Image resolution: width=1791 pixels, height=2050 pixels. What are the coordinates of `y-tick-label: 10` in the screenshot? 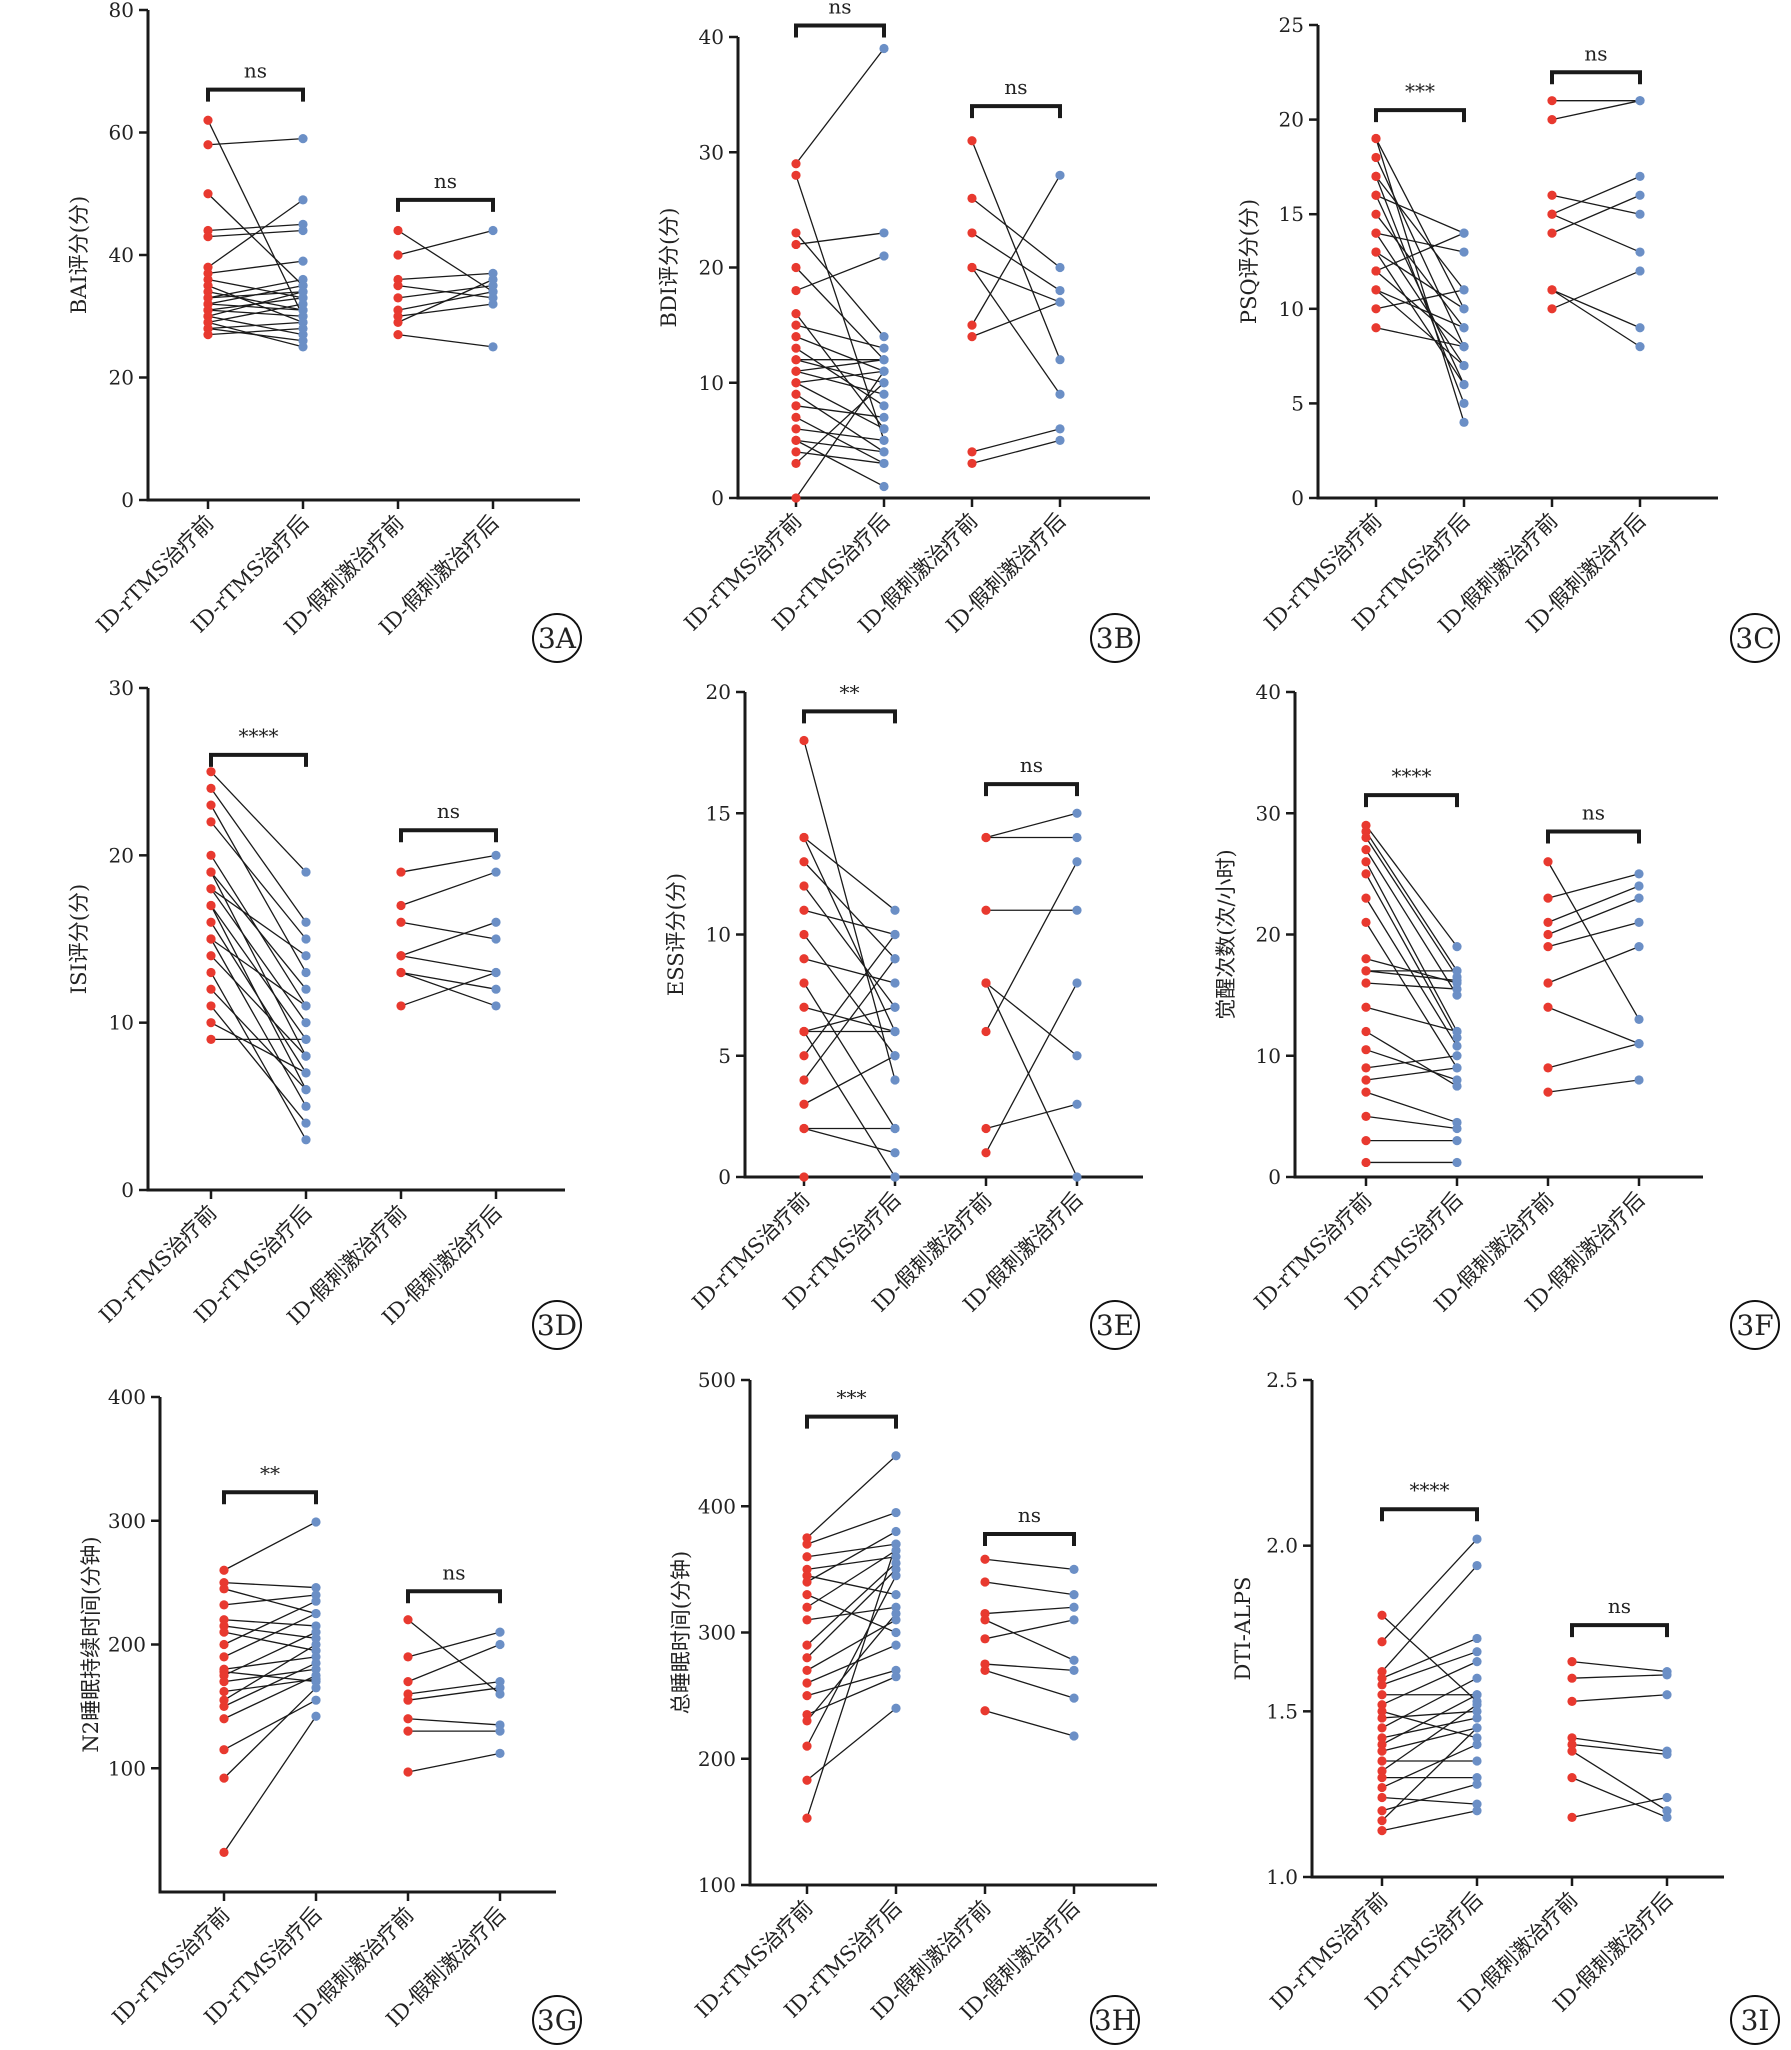 It's located at (1291, 309).